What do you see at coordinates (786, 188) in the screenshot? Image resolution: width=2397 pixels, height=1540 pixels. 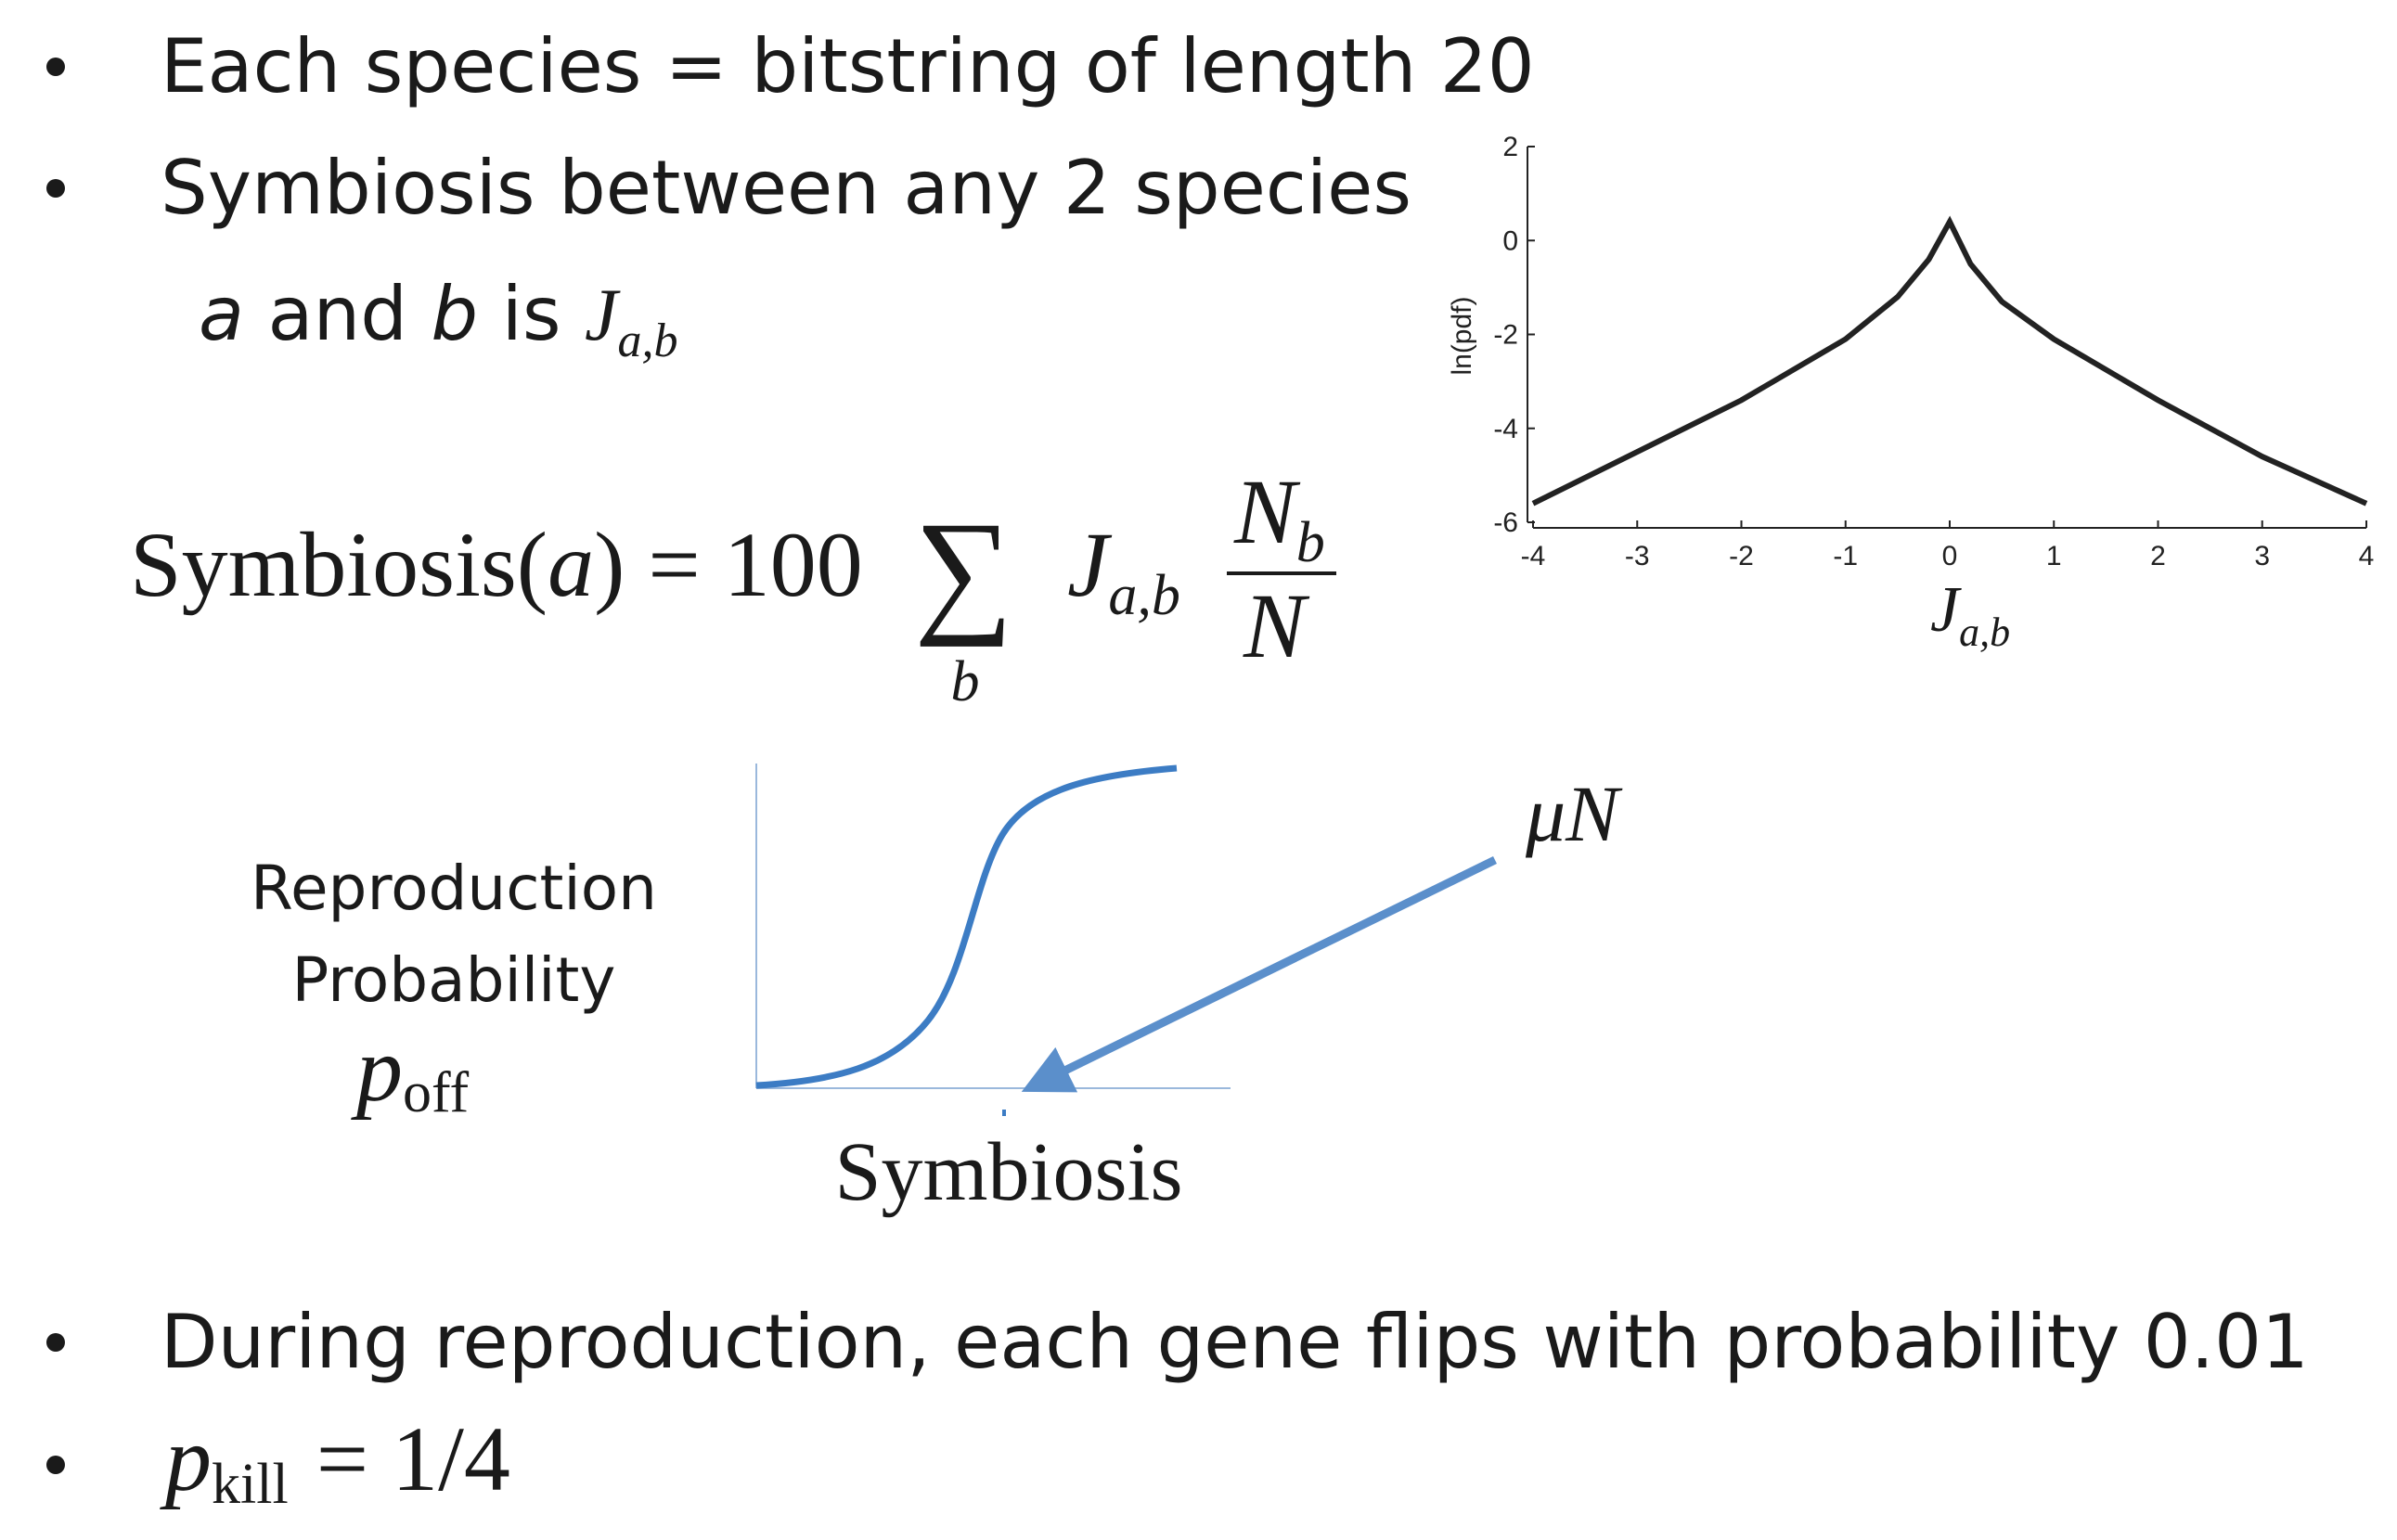 I see `bullet-text: Symbiosis between any 2 species` at bounding box center [786, 188].